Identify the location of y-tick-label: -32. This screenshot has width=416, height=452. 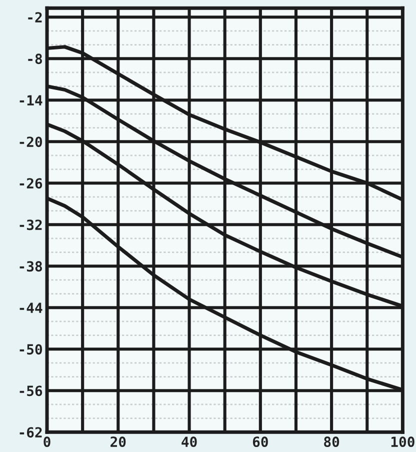
(31, 225).